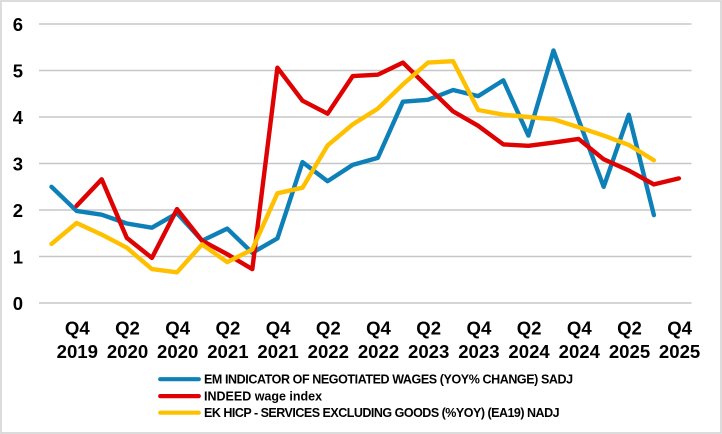  Describe the element at coordinates (18, 70) in the screenshot. I see `svg-text: 5` at that location.